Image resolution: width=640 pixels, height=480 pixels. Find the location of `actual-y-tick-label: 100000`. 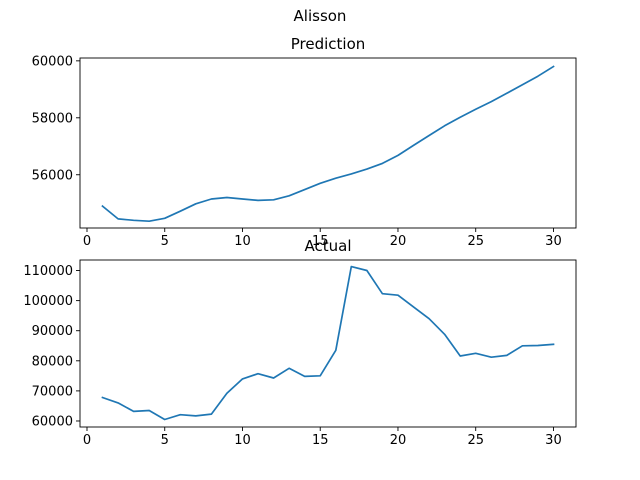

actual-y-tick-label: 100000 is located at coordinates (48, 301).